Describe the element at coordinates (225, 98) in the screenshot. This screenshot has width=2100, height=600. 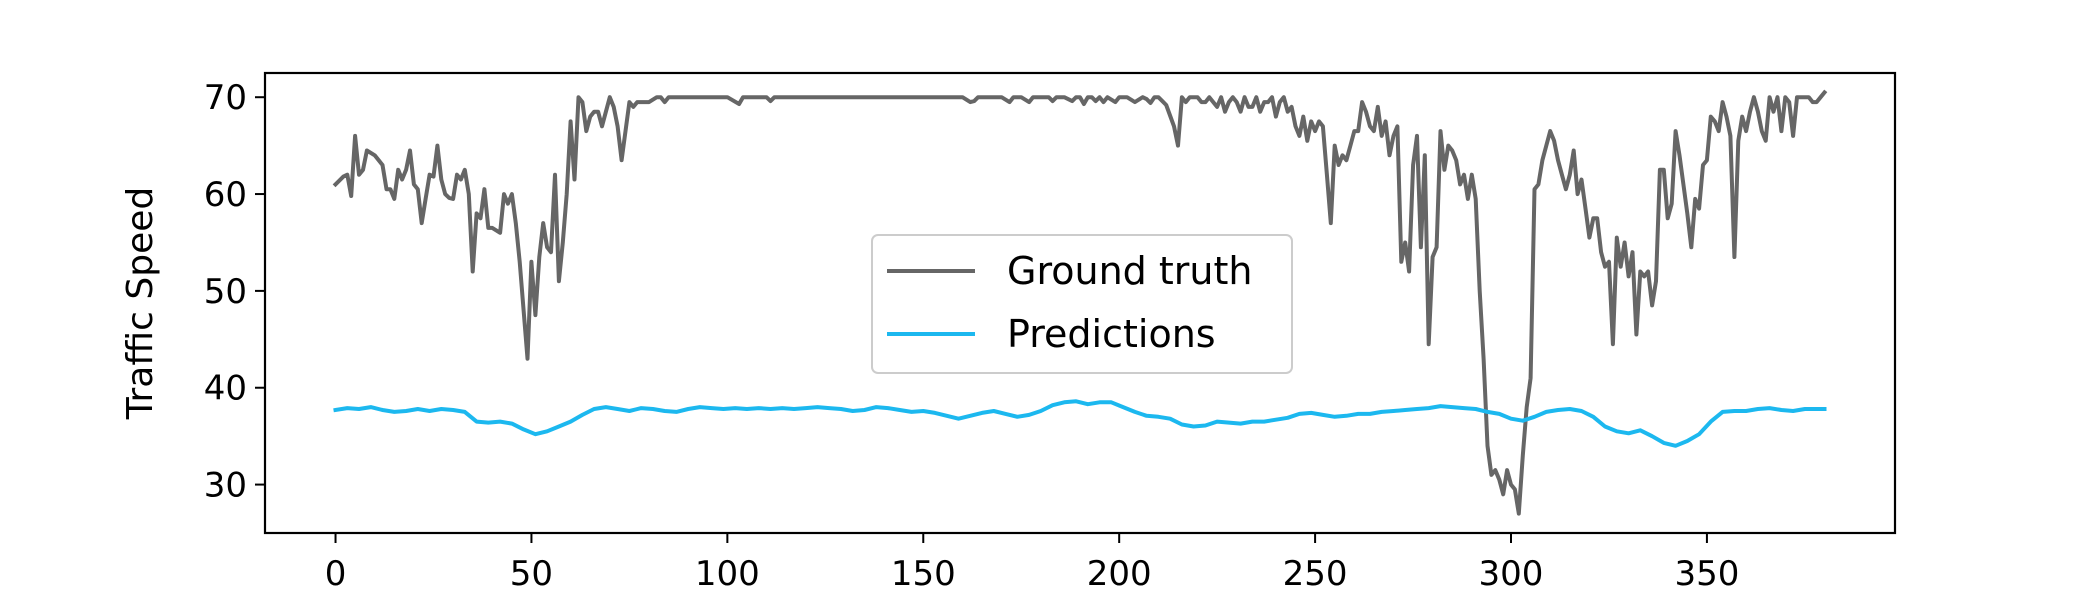
I see `y-tick-label: 70` at that location.